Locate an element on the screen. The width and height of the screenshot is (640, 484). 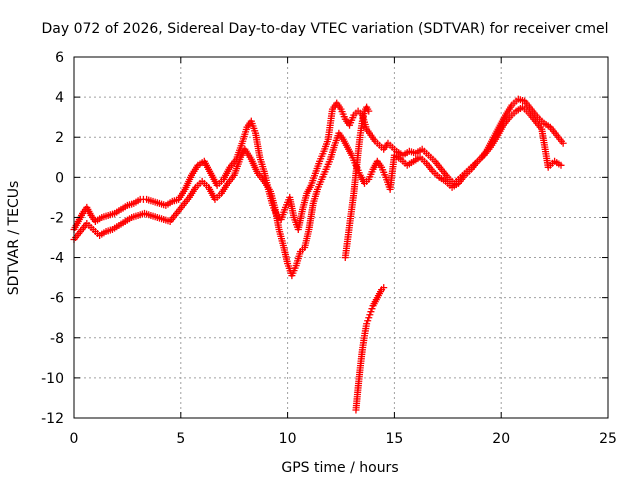
y-tick-label-4: -4 is located at coordinates (57, 259).